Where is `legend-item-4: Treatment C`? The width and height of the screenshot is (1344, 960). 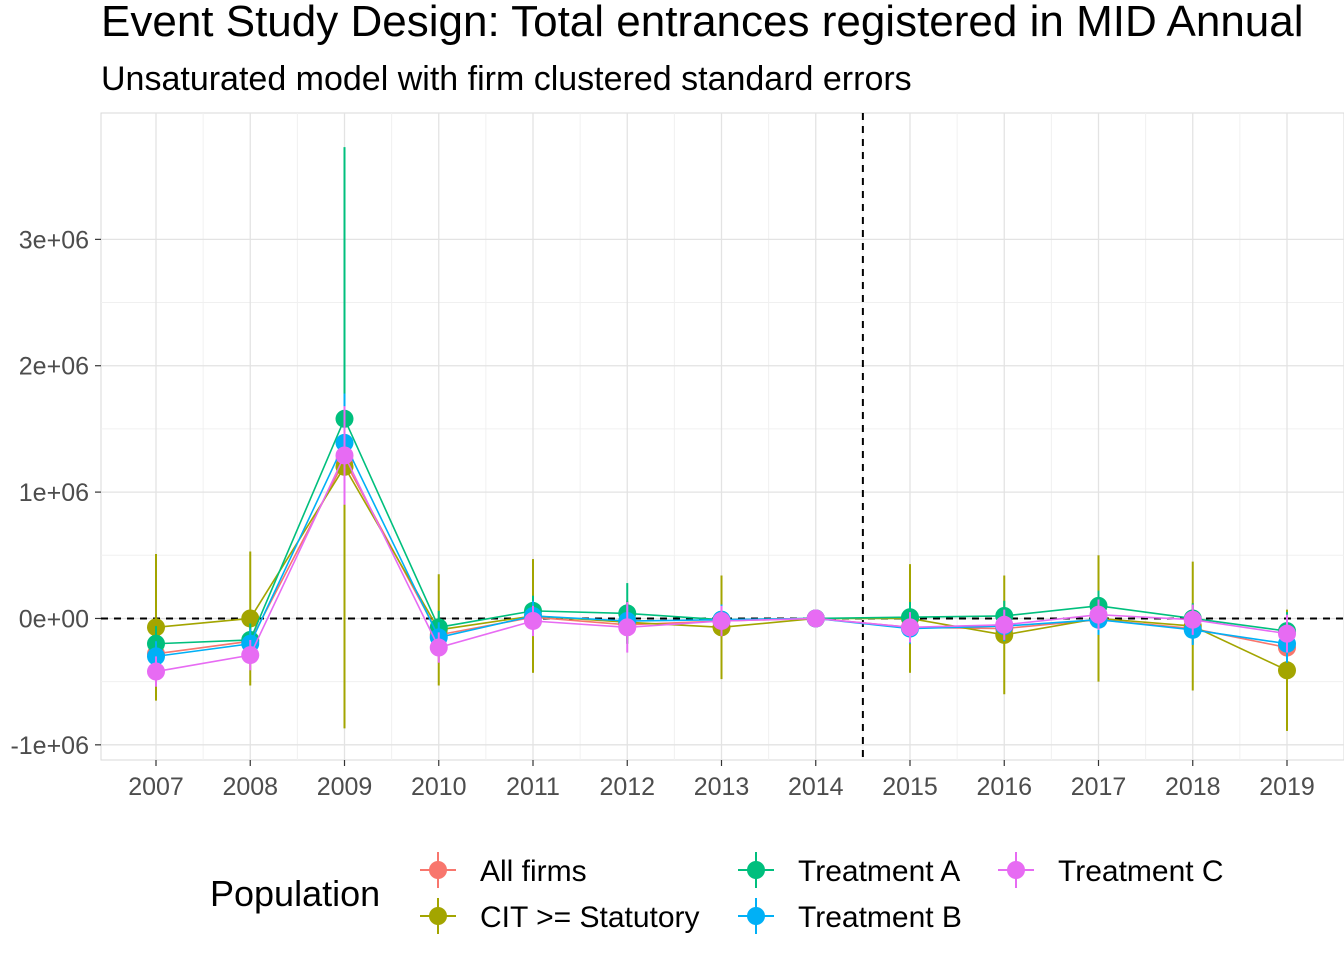
legend-item-4: Treatment C is located at coordinates (1111, 870).